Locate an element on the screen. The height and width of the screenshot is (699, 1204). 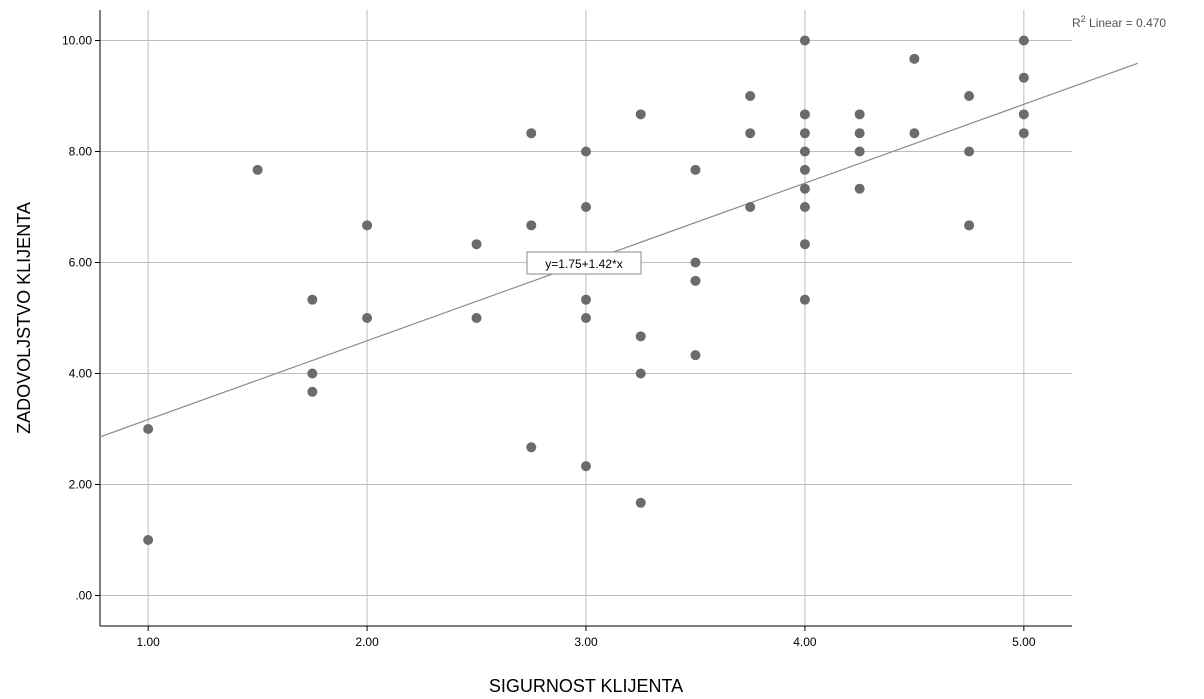
r2-label: R2 Linear = 0.470 is located at coordinates (1119, 22).